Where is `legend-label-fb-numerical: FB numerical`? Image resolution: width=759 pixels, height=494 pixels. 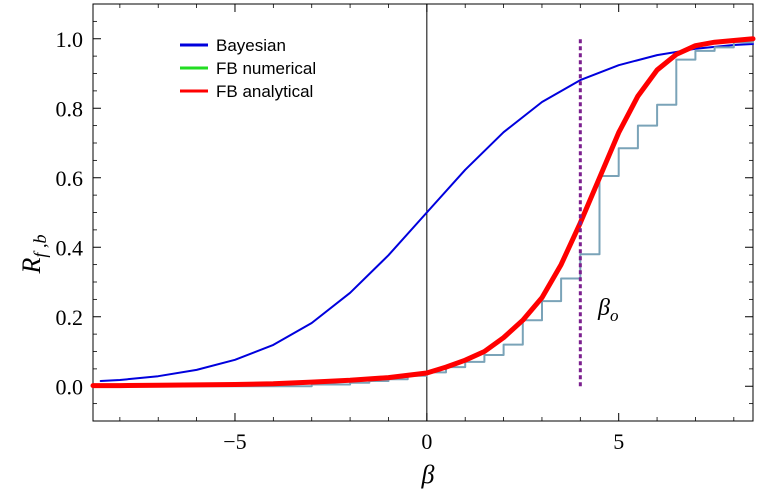
legend-label-fb-numerical: FB numerical is located at coordinates (266, 68).